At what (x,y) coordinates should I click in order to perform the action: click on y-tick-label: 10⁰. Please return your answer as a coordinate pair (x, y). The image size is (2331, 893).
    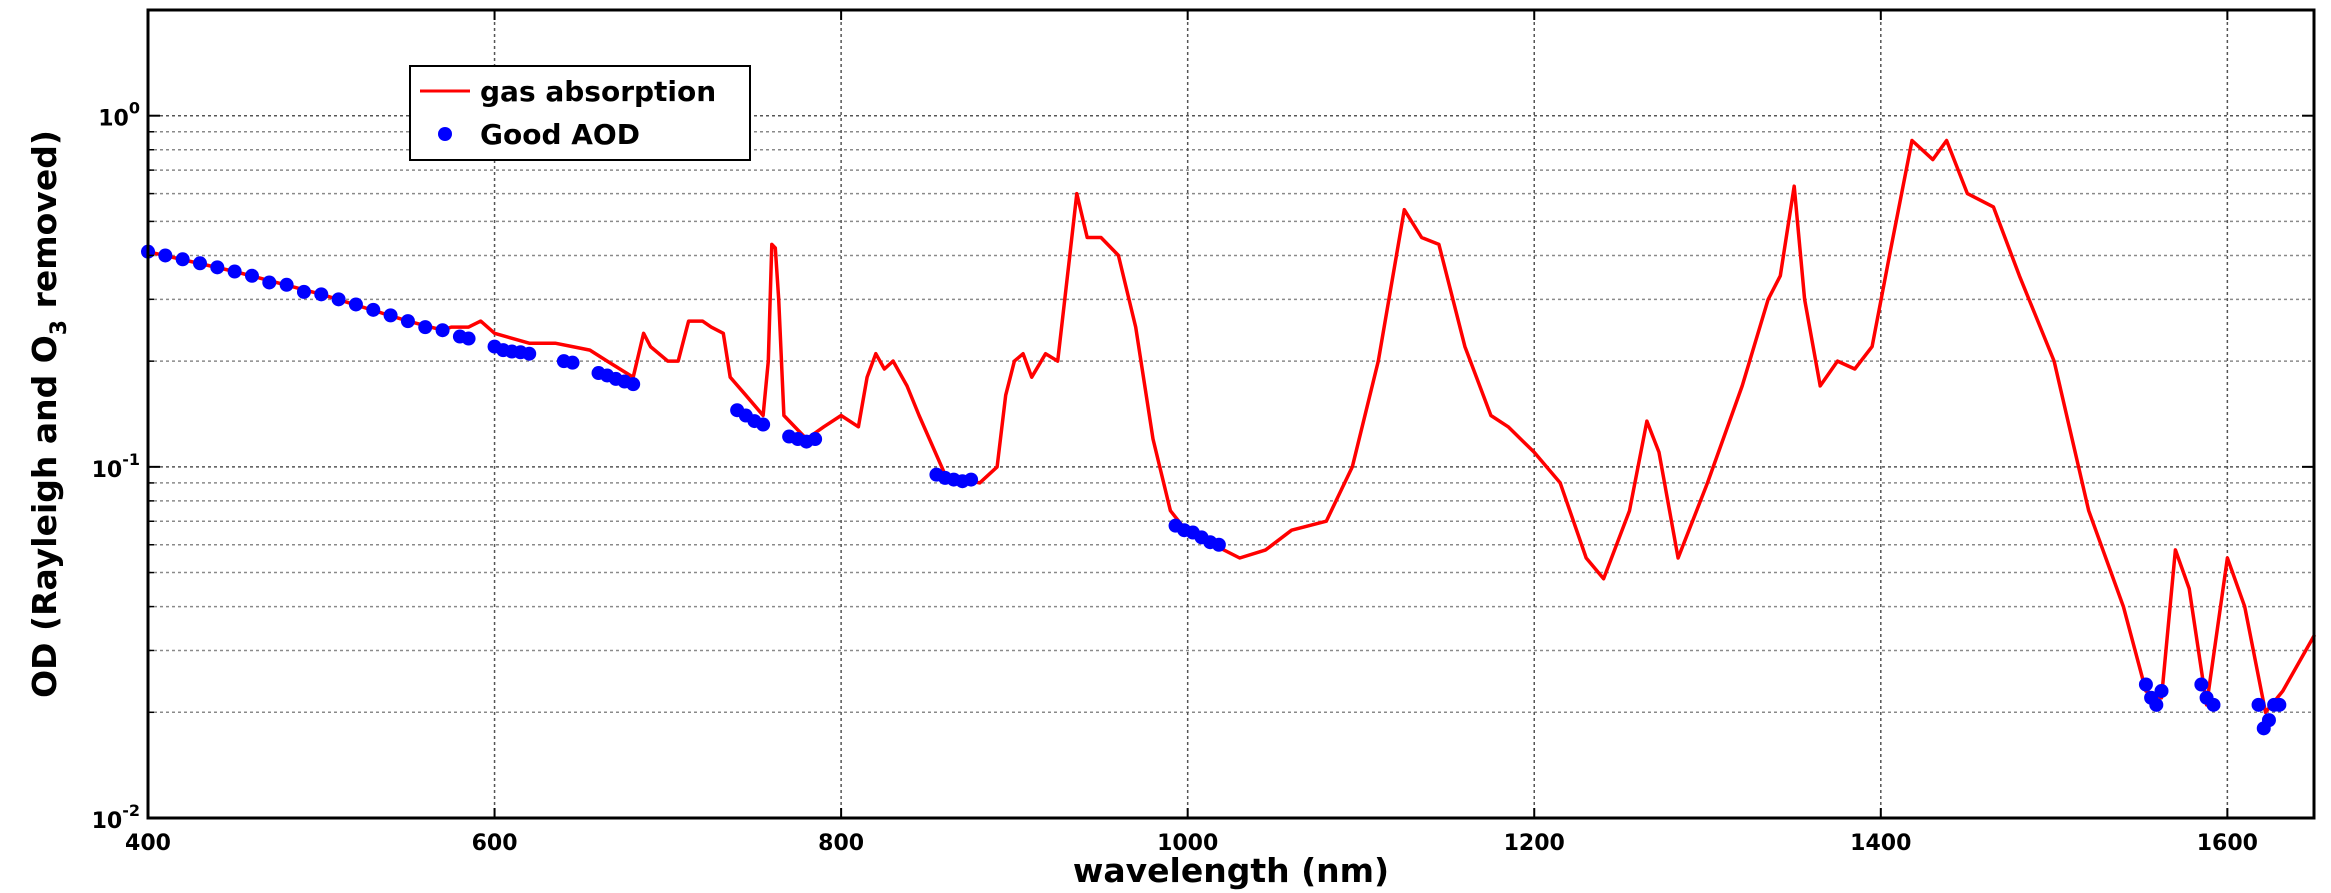
    Looking at the image, I should click on (119, 115).